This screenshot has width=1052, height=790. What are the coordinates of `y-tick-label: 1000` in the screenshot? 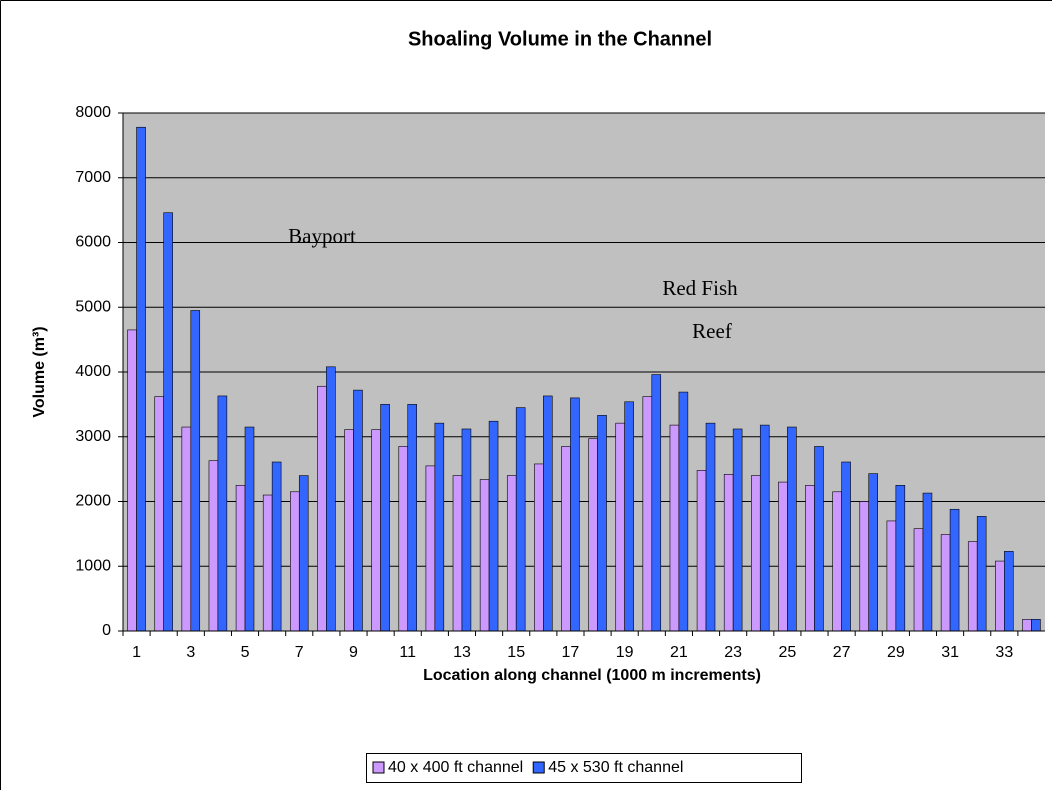 It's located at (93, 565).